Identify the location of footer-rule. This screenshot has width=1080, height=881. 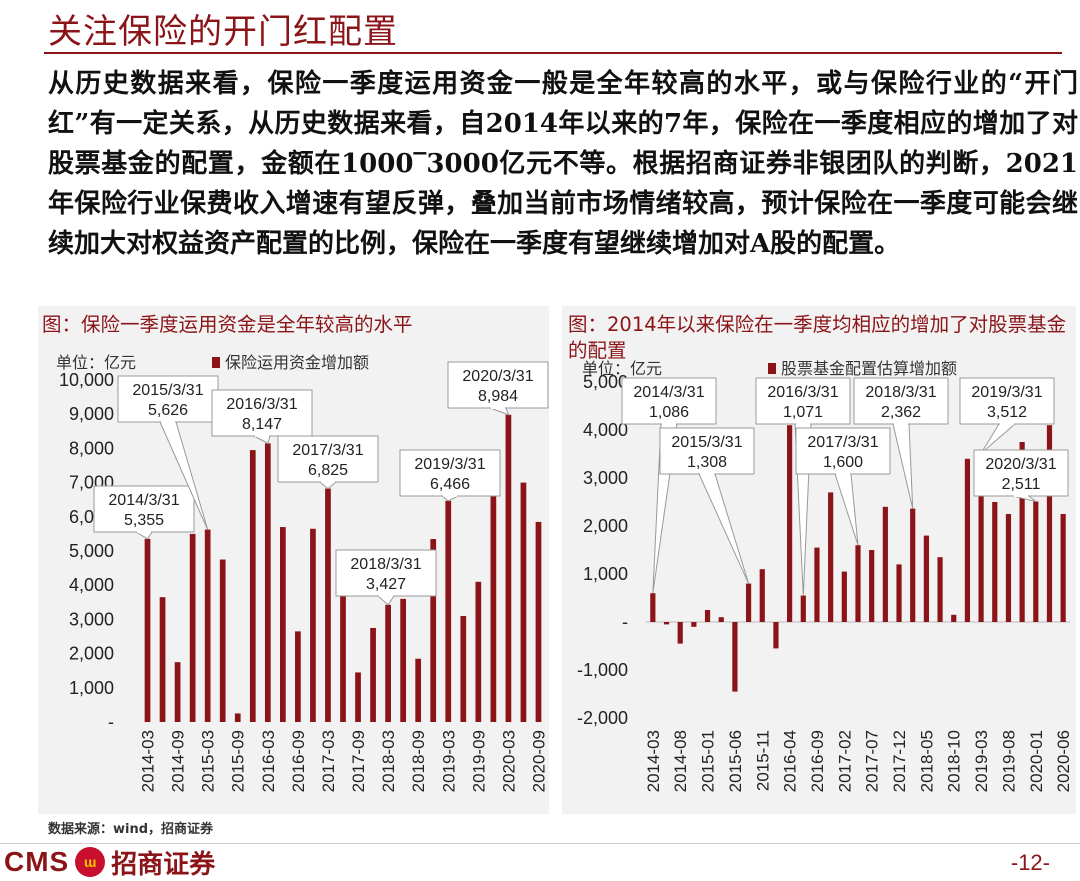
(540, 843).